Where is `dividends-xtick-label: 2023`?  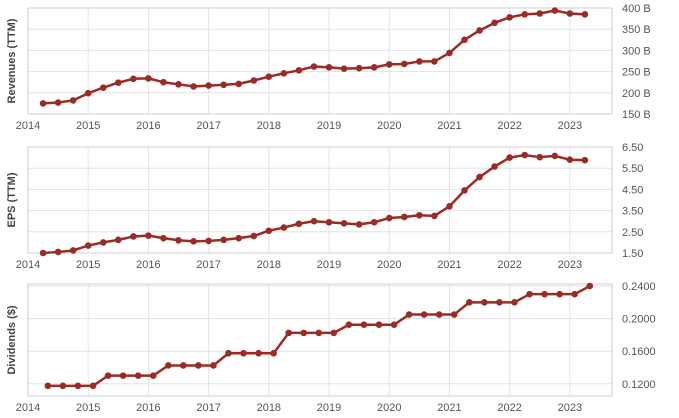
dividends-xtick-label: 2023 is located at coordinates (570, 407).